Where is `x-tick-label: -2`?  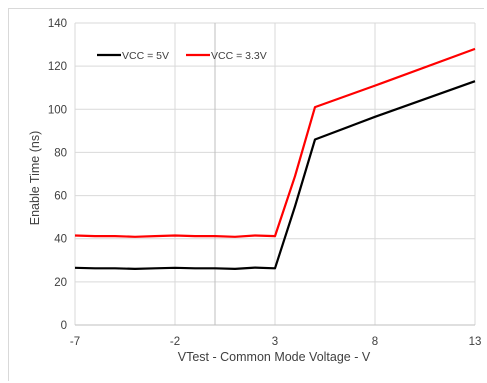 x-tick-label: -2 is located at coordinates (175, 342).